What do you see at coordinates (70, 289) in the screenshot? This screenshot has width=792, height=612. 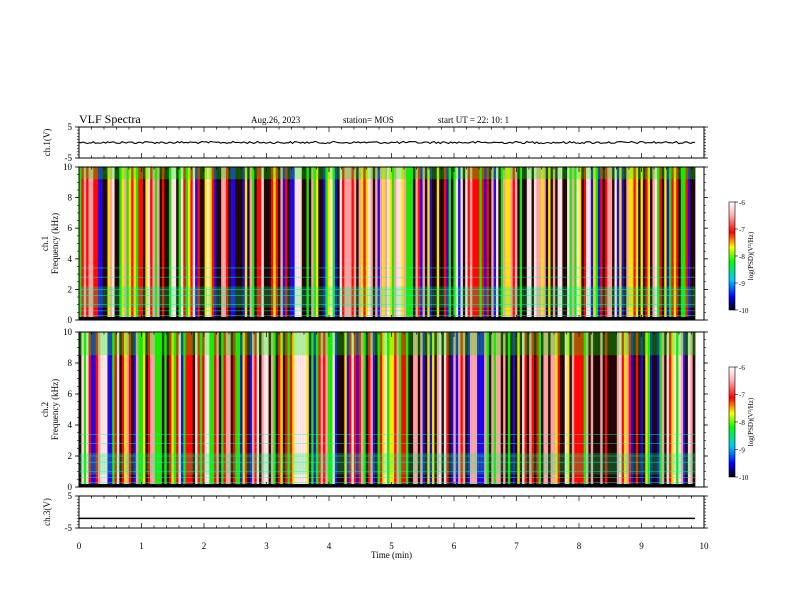 I see `y-tick-label: 2` at bounding box center [70, 289].